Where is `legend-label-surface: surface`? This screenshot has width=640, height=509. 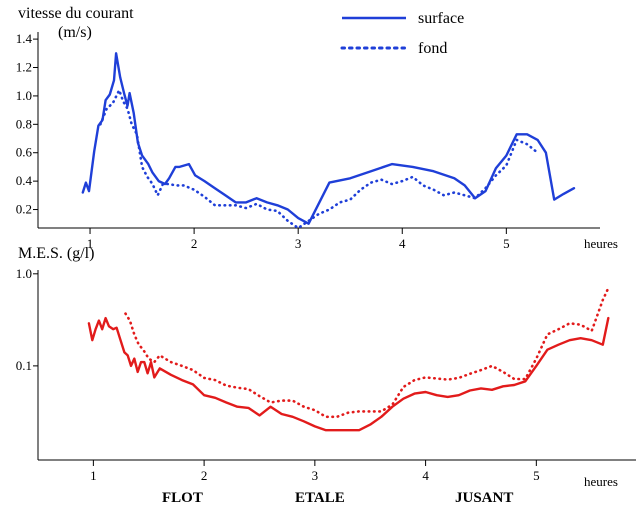 legend-label-surface: surface is located at coordinates (441, 18).